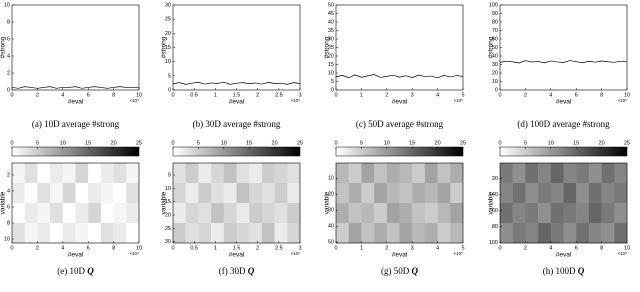 This screenshot has height=292, width=640. I want to click on y-tick-label: 80, so click(495, 22).